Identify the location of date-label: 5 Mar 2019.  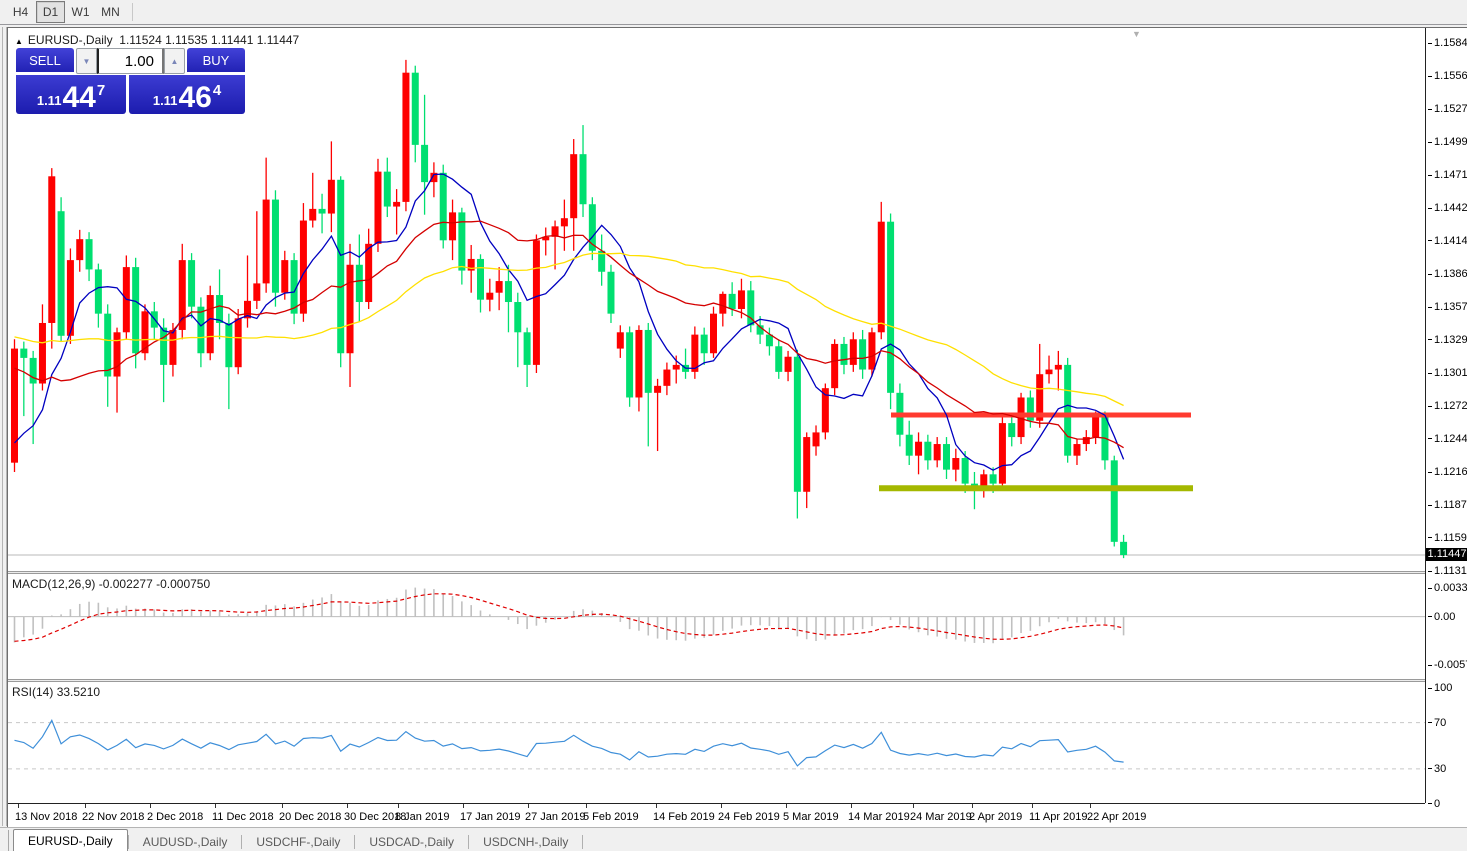
(811, 817).